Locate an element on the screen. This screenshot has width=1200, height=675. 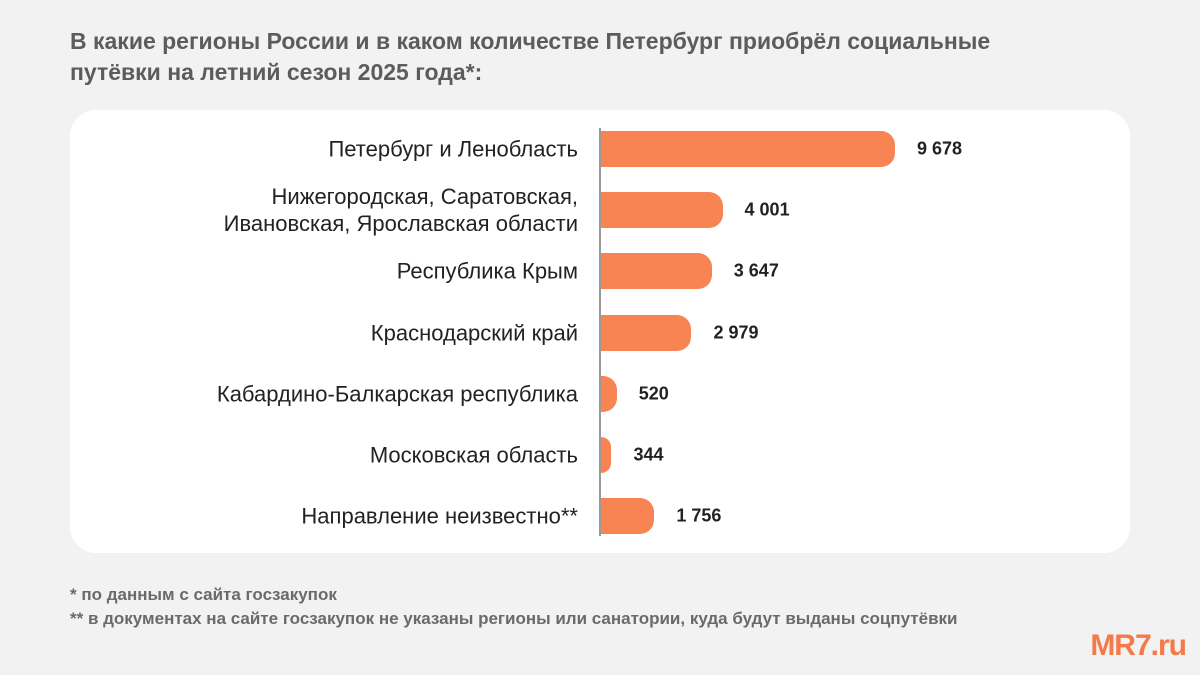
category-label: Московская область is located at coordinates (473, 455).